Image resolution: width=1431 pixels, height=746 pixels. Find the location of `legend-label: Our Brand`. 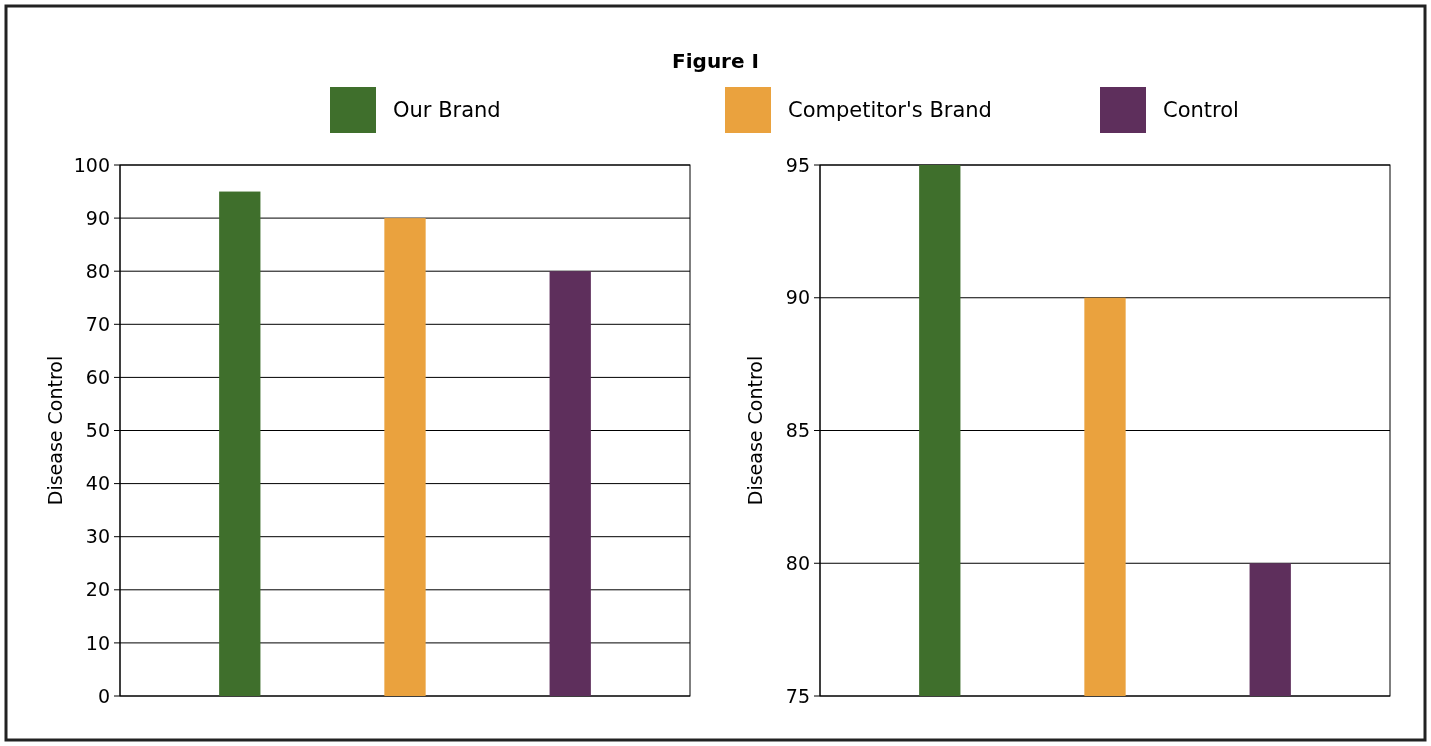

legend-label: Our Brand is located at coordinates (447, 110).